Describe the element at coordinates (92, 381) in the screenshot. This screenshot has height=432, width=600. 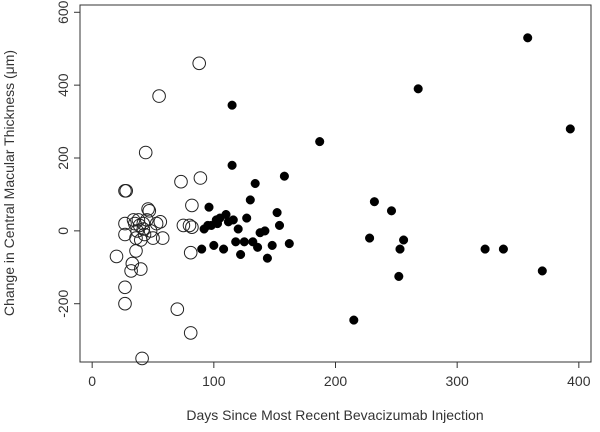
I see `x-tick-label: 0` at that location.